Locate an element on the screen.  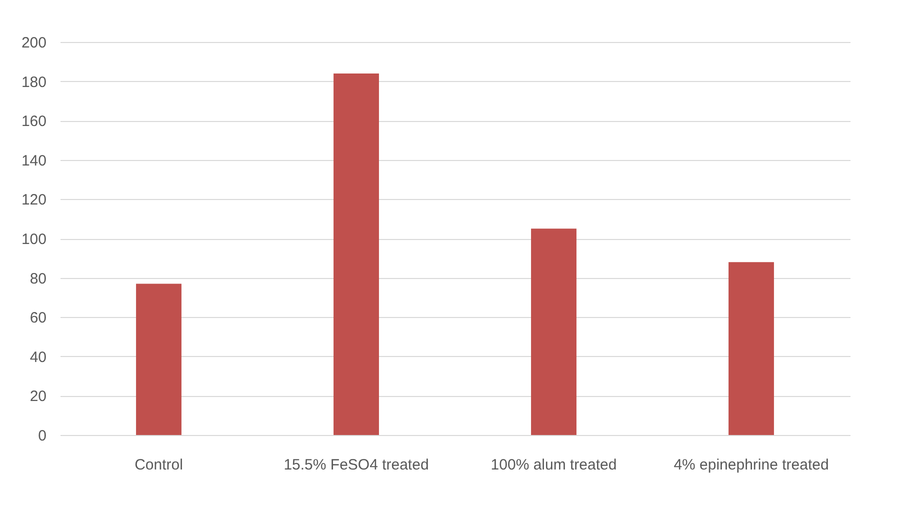
y-tick-label: 20 is located at coordinates (38, 397).